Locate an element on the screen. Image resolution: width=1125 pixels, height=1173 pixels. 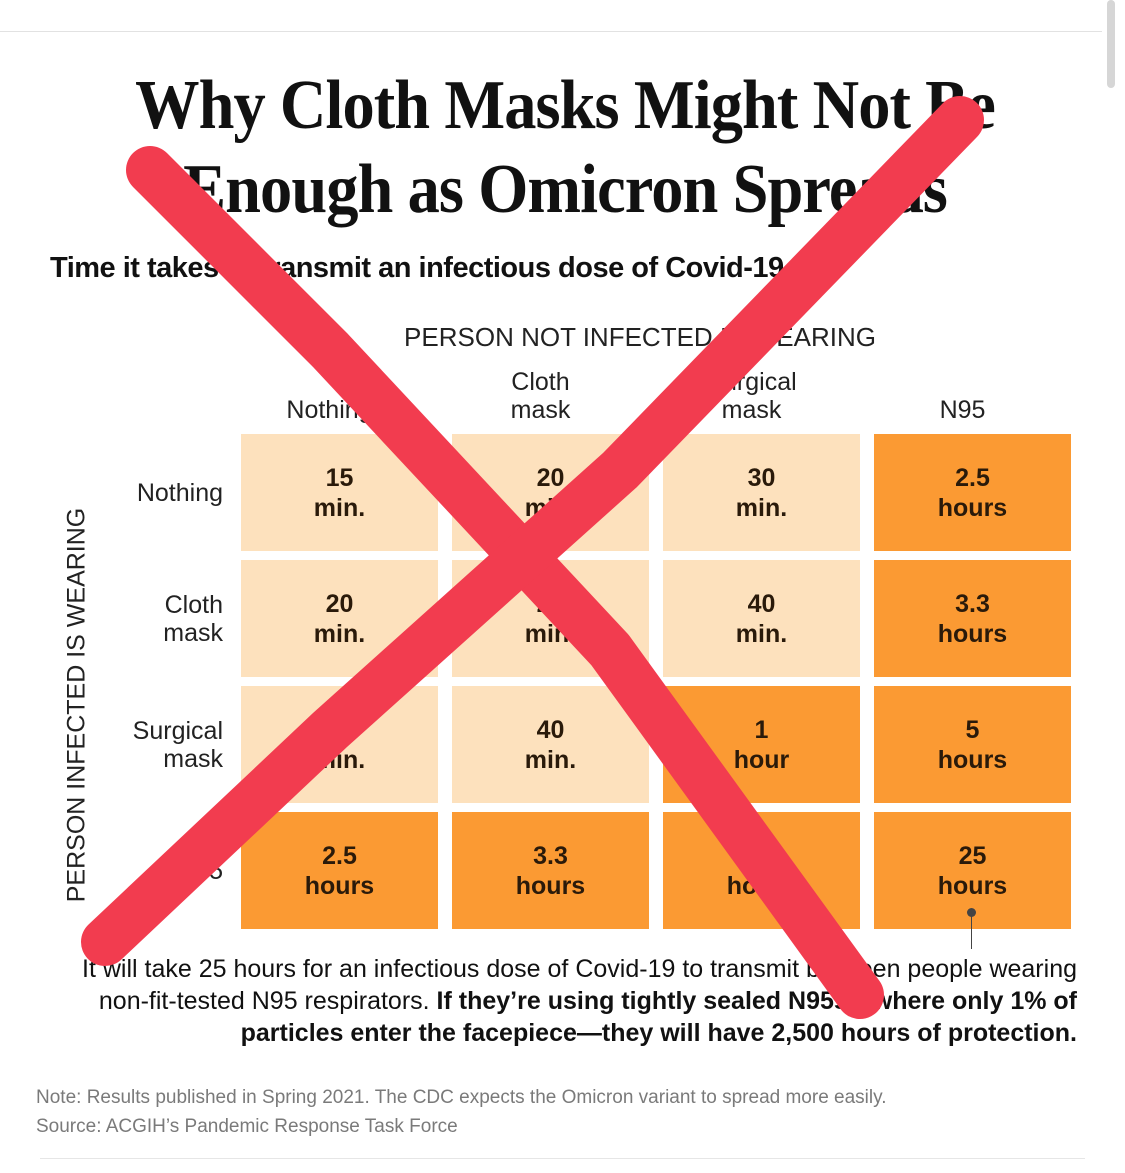
matrix-cell: 15 min. is located at coordinates (339, 492).